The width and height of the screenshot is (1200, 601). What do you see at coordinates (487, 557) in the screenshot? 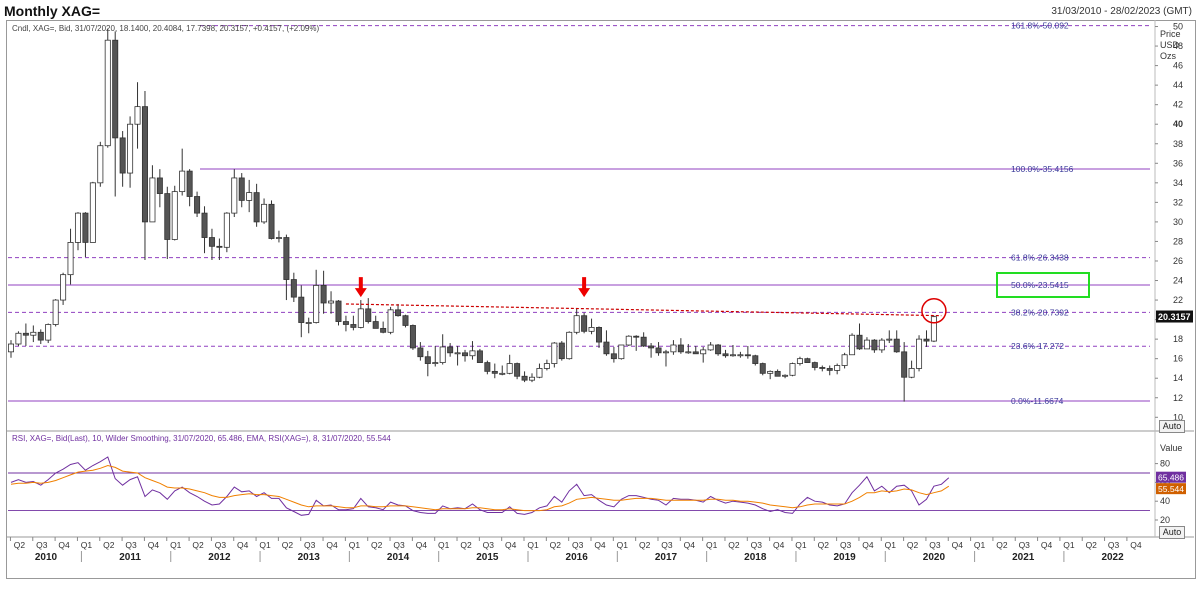
I see `year-label: 2015` at bounding box center [487, 557].